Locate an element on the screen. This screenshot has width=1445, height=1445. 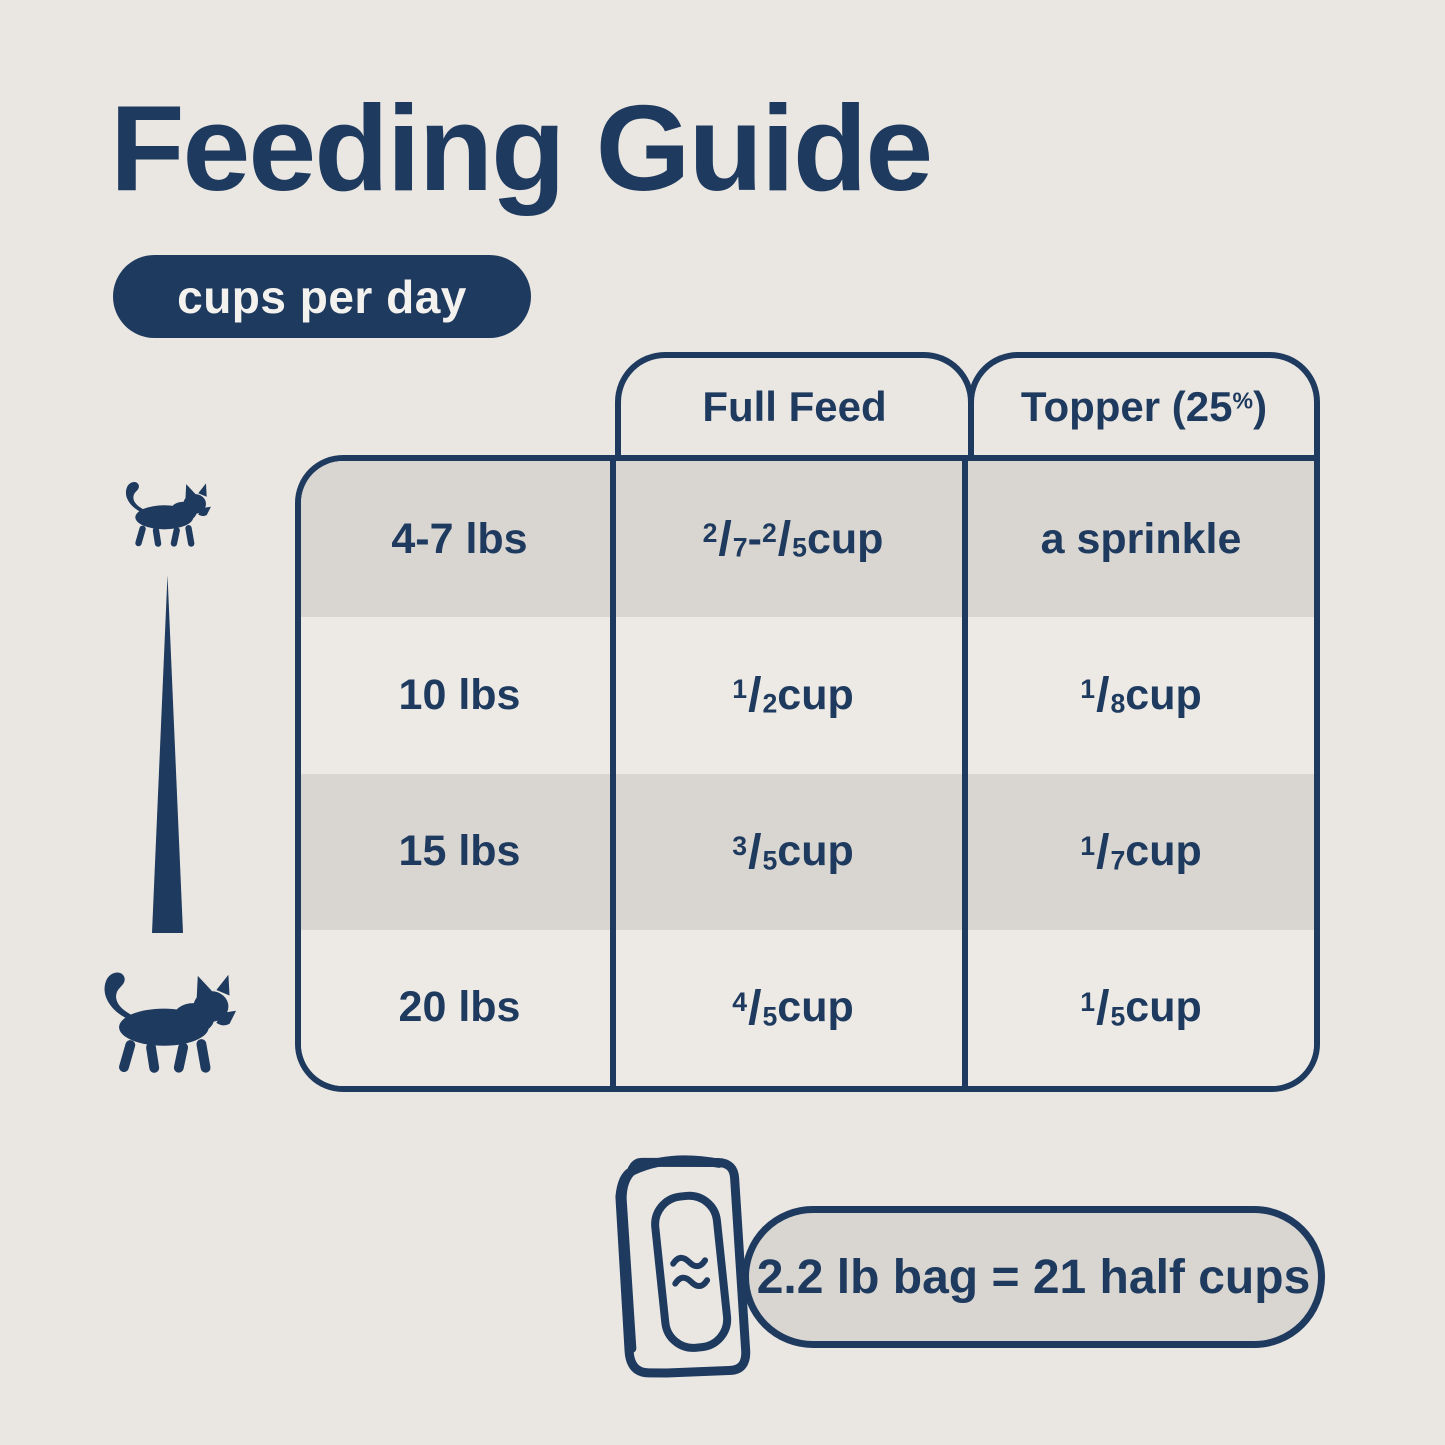
weight-cell: 4-7 lbs is located at coordinates (459, 538).